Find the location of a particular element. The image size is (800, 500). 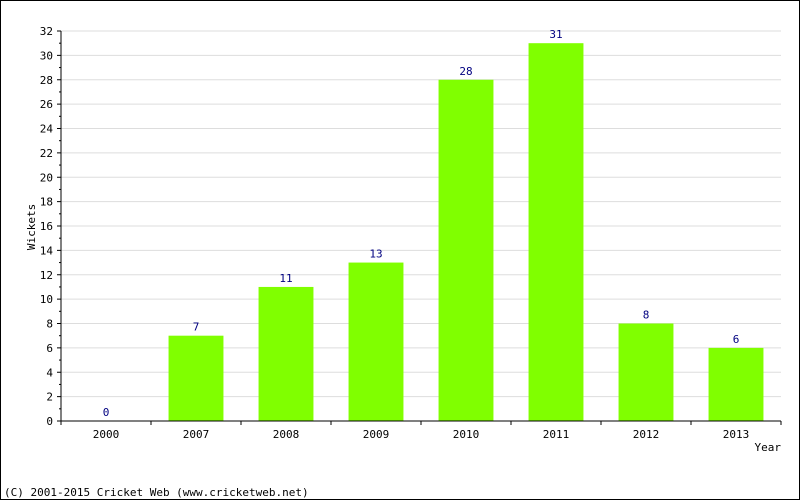

bar-2013 is located at coordinates (736, 384).